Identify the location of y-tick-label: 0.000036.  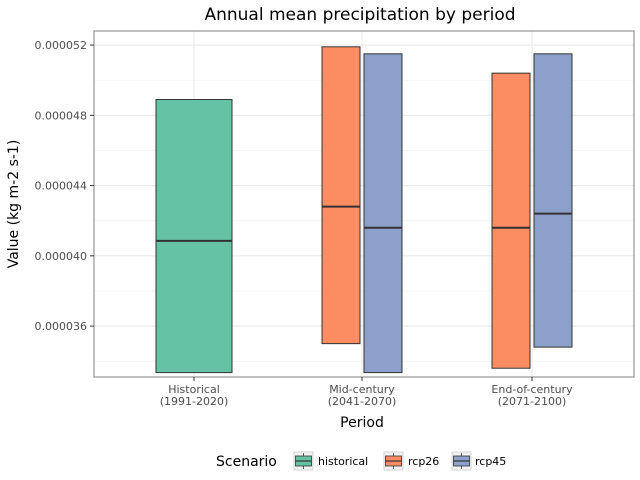
(61, 326).